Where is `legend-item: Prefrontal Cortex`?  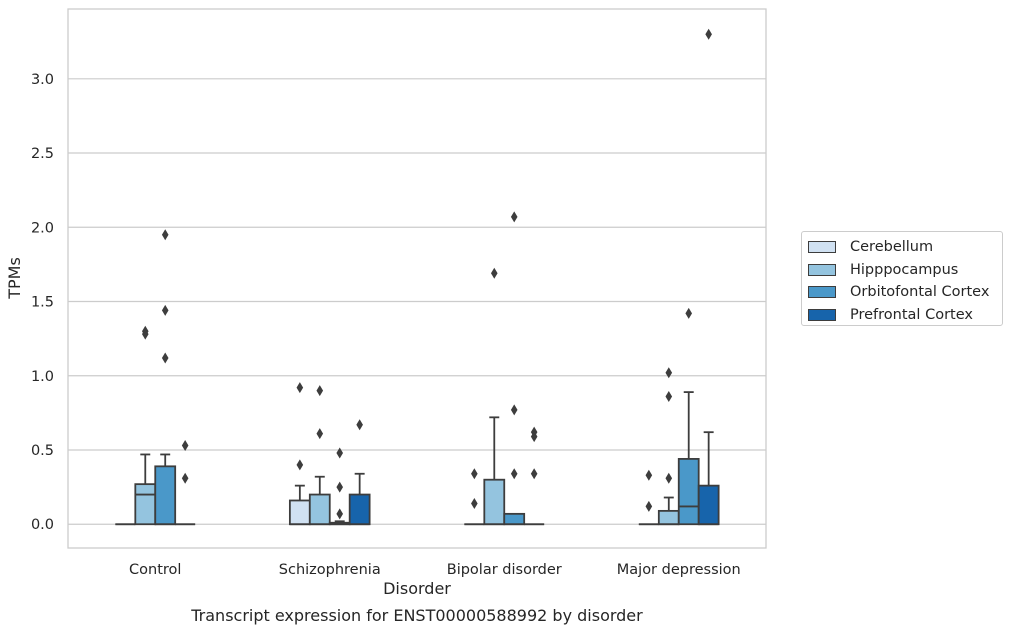
legend-item: Prefrontal Cortex is located at coordinates (905, 315).